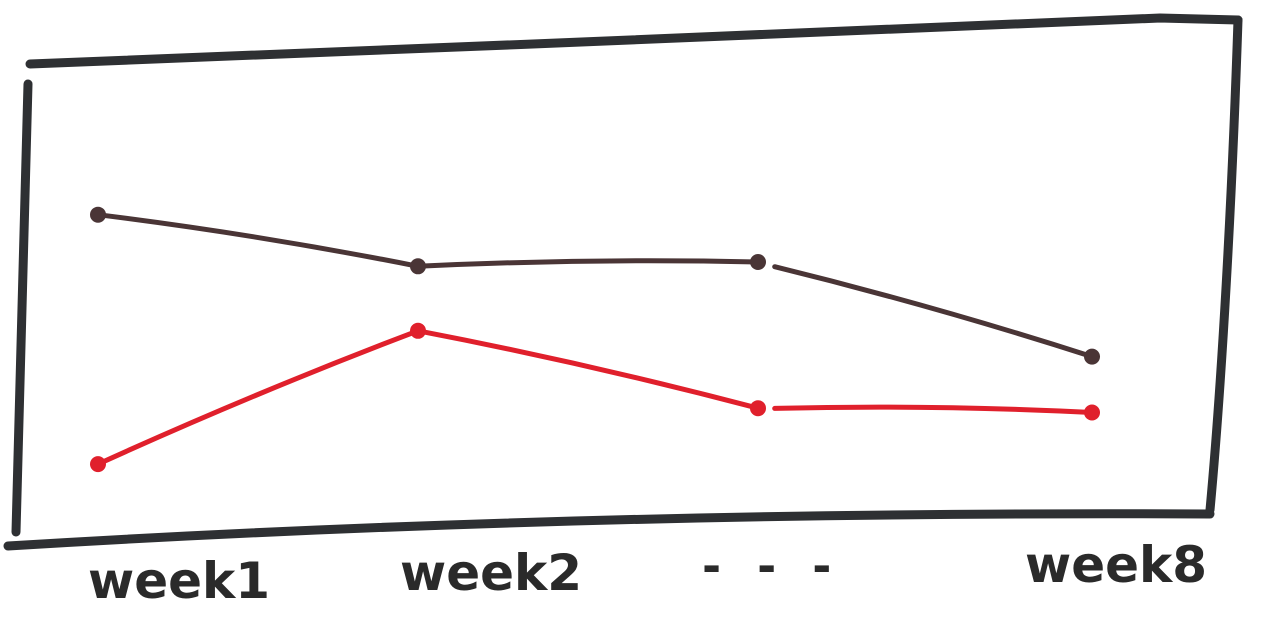  I want to click on frame-top-edge, so click(634, 41).